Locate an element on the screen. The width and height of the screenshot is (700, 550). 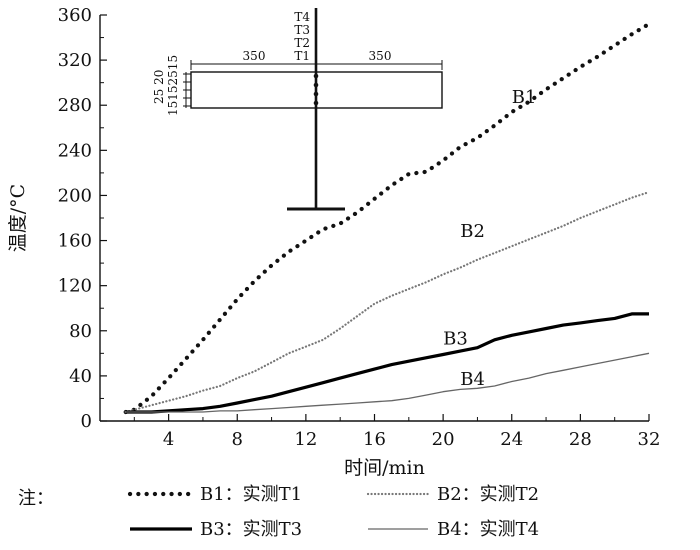
sensor-label-t2: T2 is located at coordinates (302, 43).